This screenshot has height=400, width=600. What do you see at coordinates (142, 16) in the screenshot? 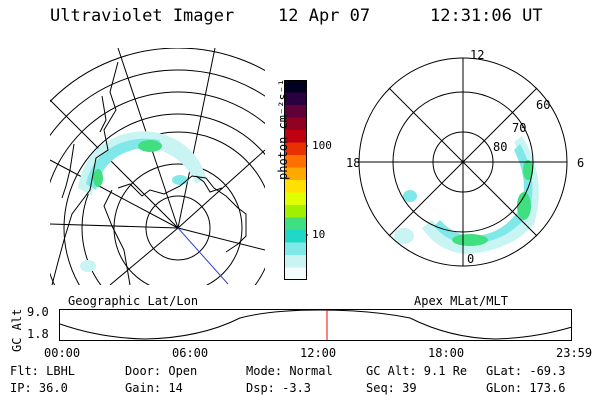
I see `instrument-title: Ultraviolet Imager` at bounding box center [142, 16].